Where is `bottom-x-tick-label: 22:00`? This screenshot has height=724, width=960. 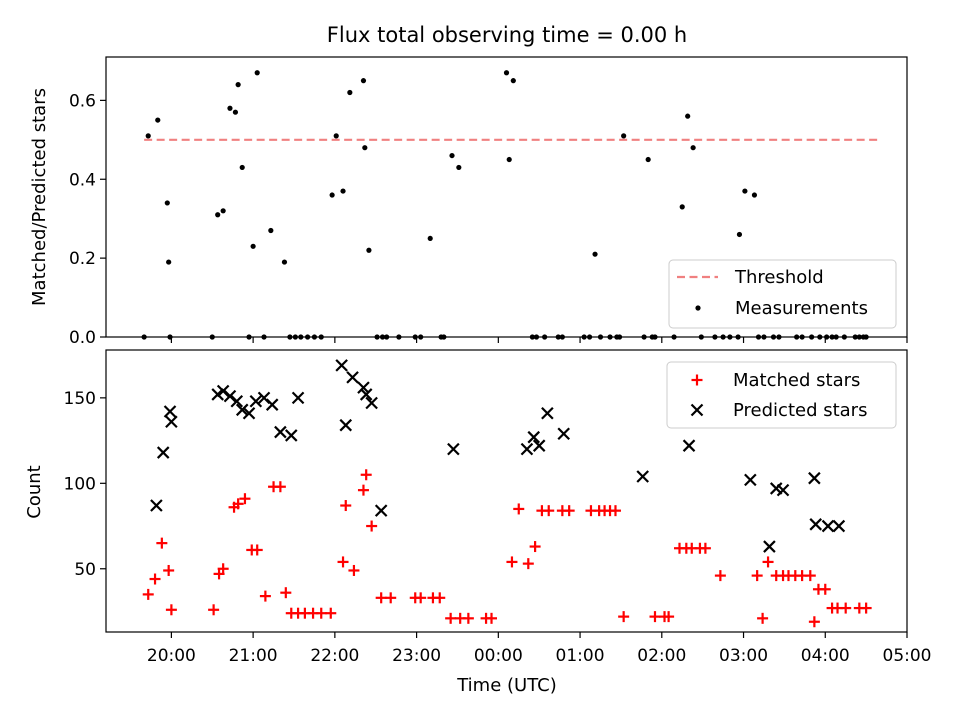
bottom-x-tick-label: 22:00 is located at coordinates (334, 656).